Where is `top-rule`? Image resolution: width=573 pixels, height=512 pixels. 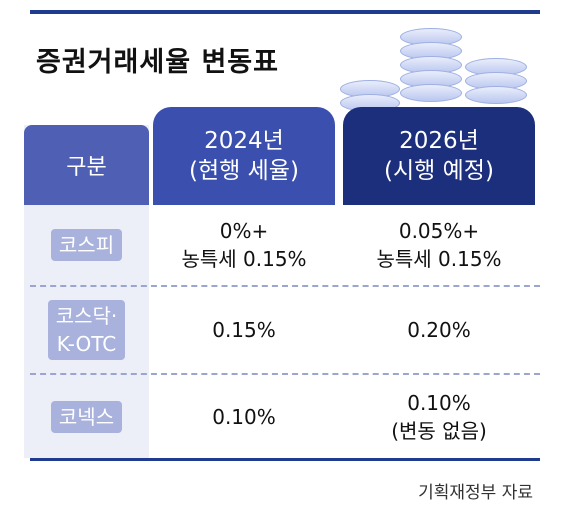
top-rule is located at coordinates (285, 12).